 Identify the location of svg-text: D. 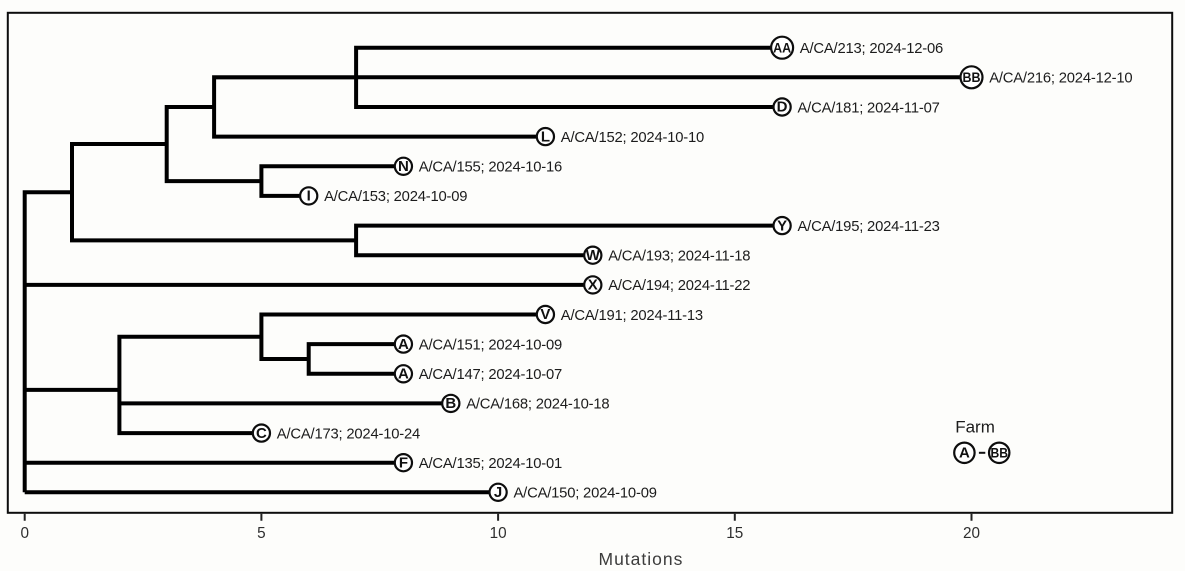
(782, 107).